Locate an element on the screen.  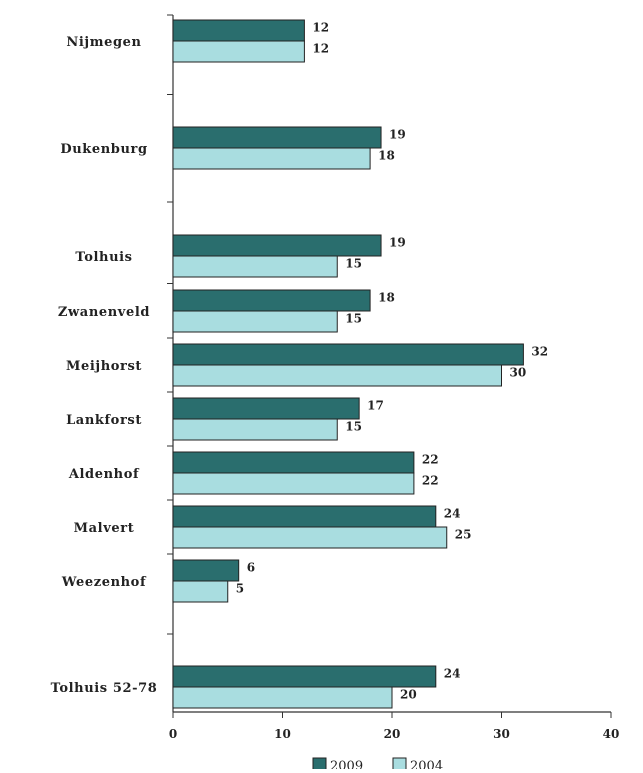
category-label: Tolhuis is located at coordinates (103, 257).